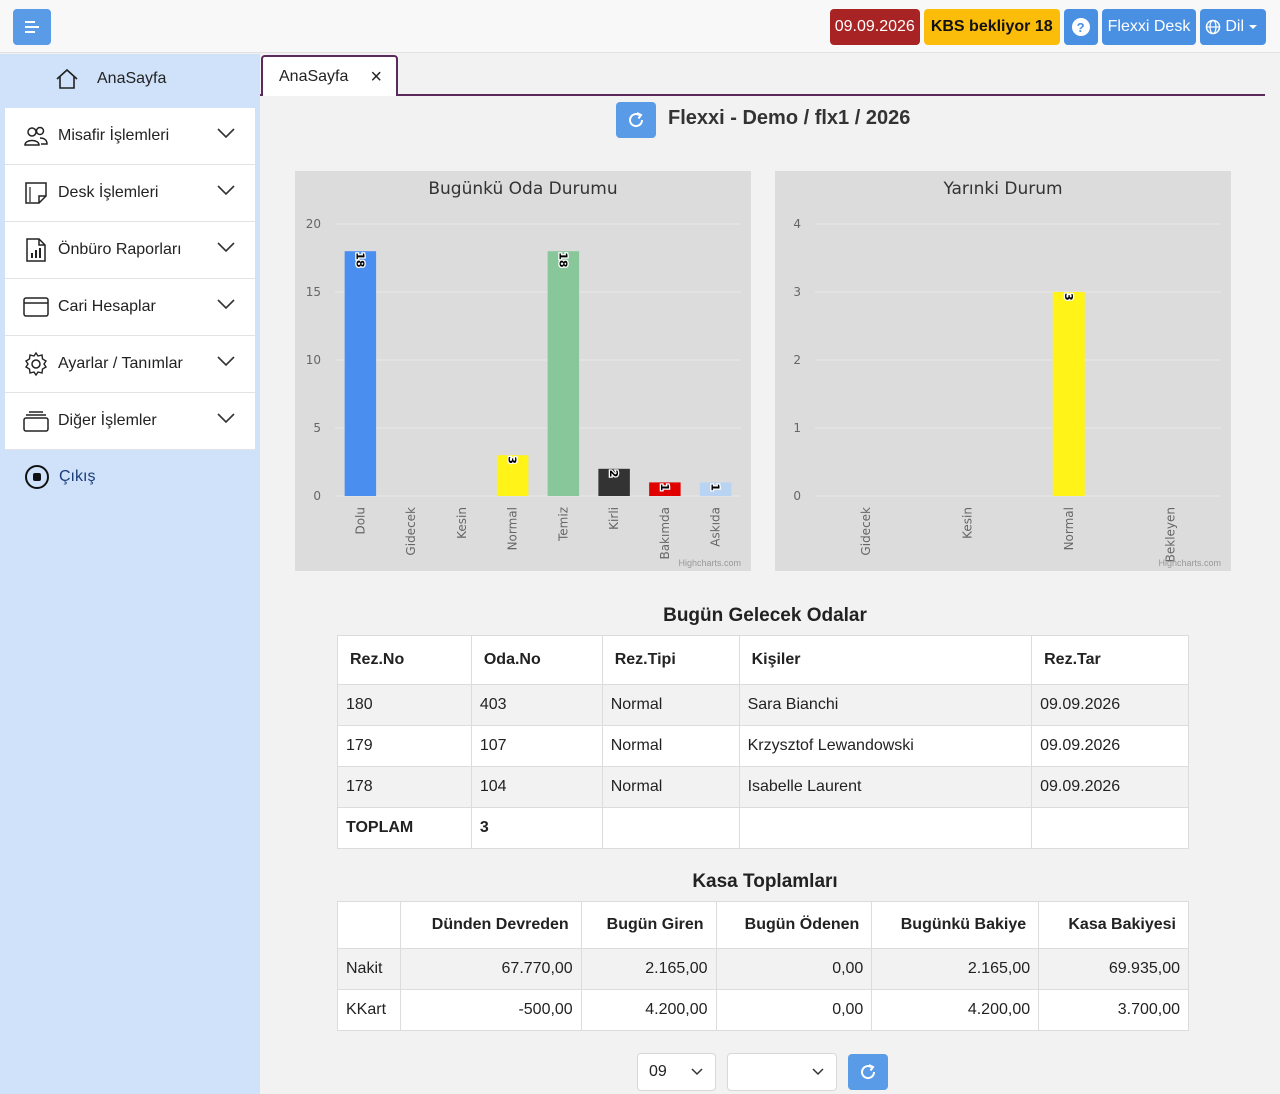  I want to click on y-tick-label: 1, so click(797, 428).